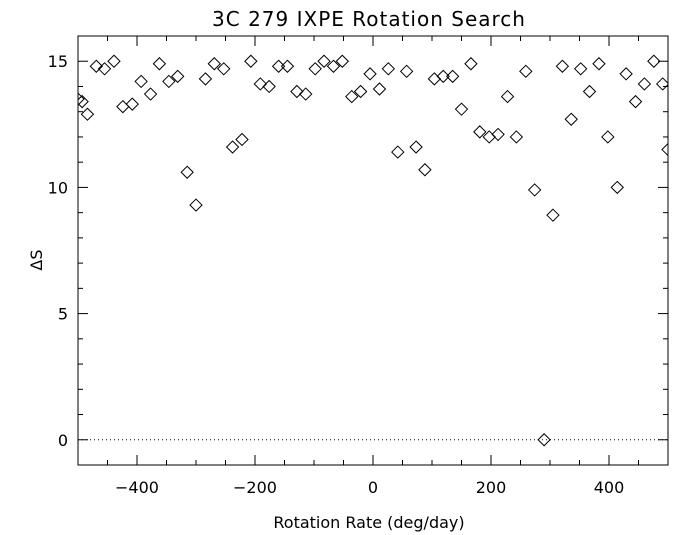 The image size is (680, 535). I want to click on x-tick-label: −200, so click(255, 487).